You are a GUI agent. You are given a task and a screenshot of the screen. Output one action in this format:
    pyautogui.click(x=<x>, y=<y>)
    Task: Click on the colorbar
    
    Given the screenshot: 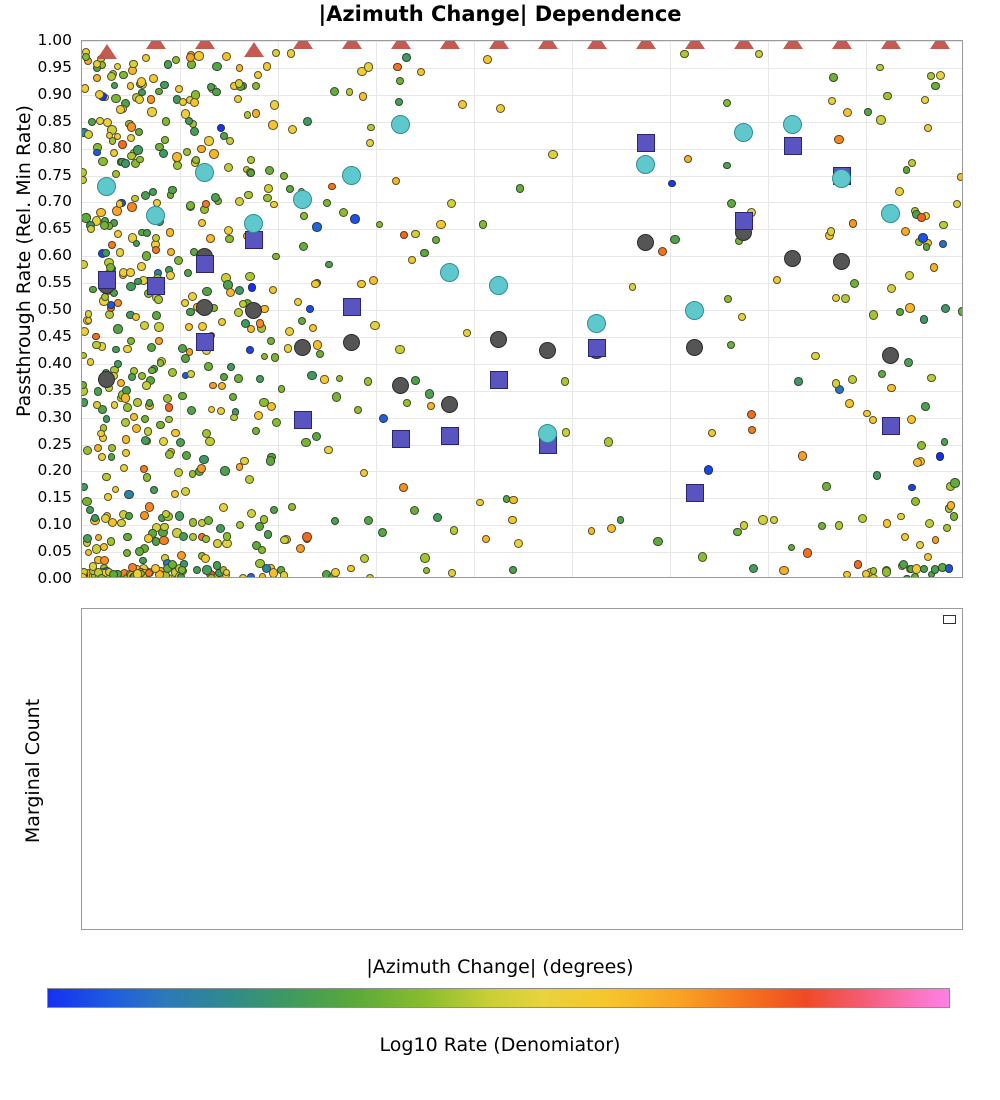 What is the action you would take?
    pyautogui.click(x=498, y=998)
    